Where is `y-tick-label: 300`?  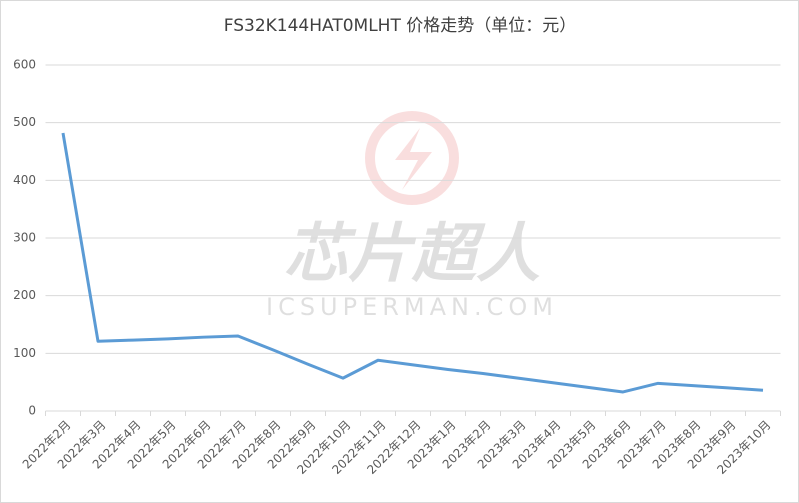
y-tick-label: 300 is located at coordinates (24, 238).